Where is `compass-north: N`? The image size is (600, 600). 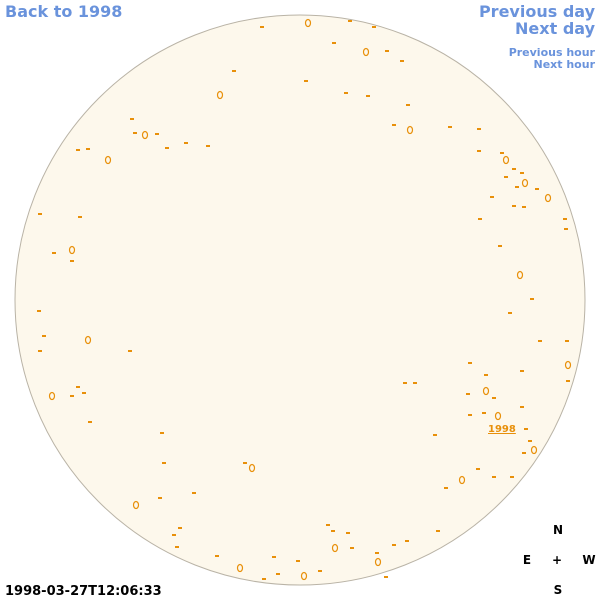
compass-north: N is located at coordinates (558, 530).